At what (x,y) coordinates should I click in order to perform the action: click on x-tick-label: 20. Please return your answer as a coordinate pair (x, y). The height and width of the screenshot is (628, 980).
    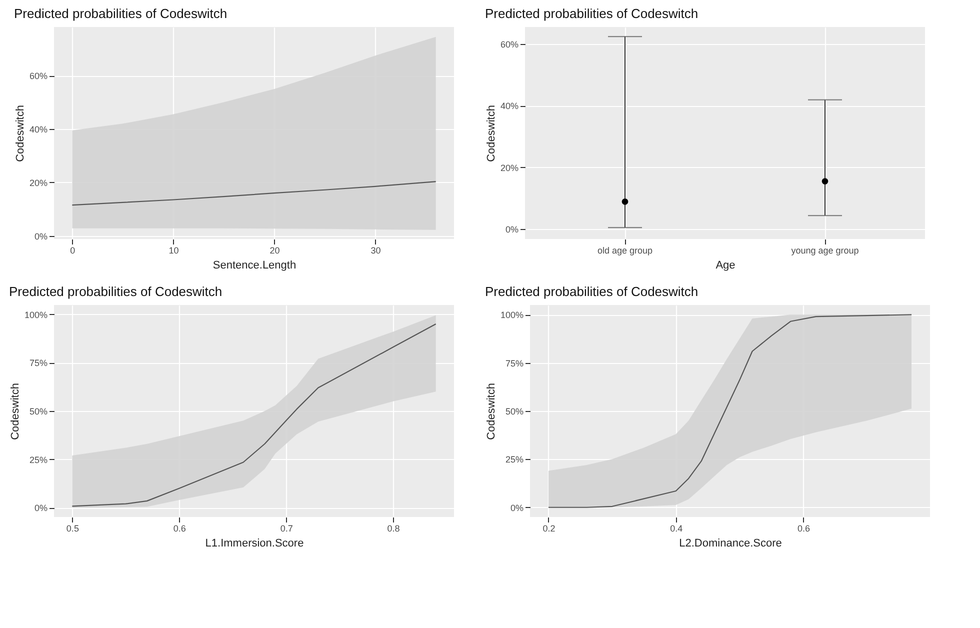
    Looking at the image, I should click on (275, 251).